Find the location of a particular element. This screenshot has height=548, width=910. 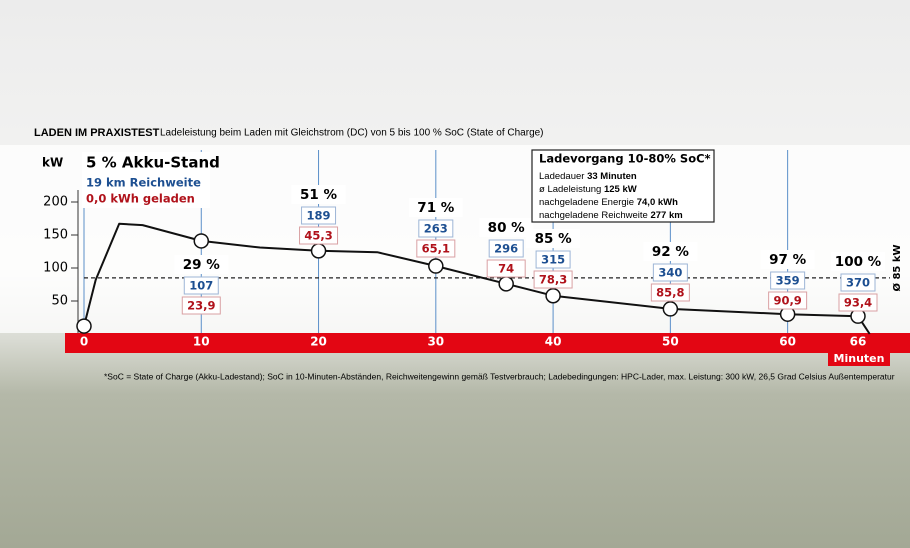

energy-label: 23,9 is located at coordinates (201, 306).